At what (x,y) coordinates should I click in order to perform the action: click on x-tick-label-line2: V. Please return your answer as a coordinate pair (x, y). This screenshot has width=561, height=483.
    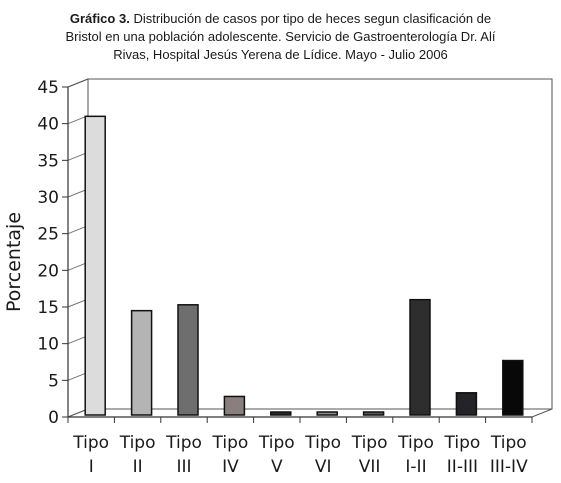
    Looking at the image, I should click on (277, 467).